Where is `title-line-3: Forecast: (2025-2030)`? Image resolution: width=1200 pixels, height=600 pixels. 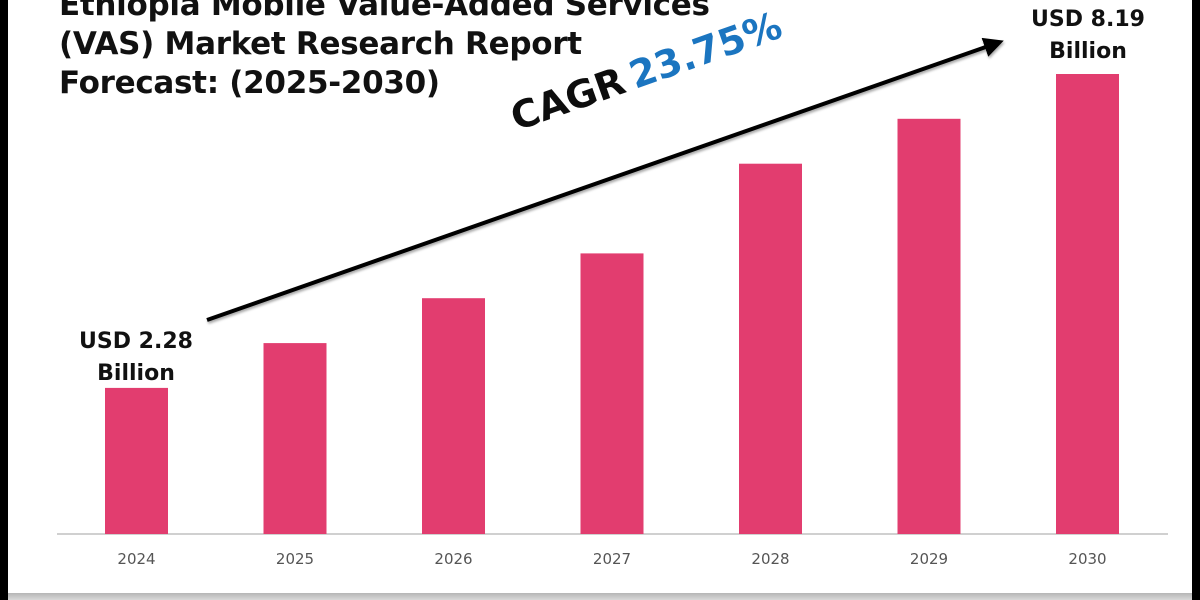 title-line-3: Forecast: (2025-2030) is located at coordinates (249, 83).